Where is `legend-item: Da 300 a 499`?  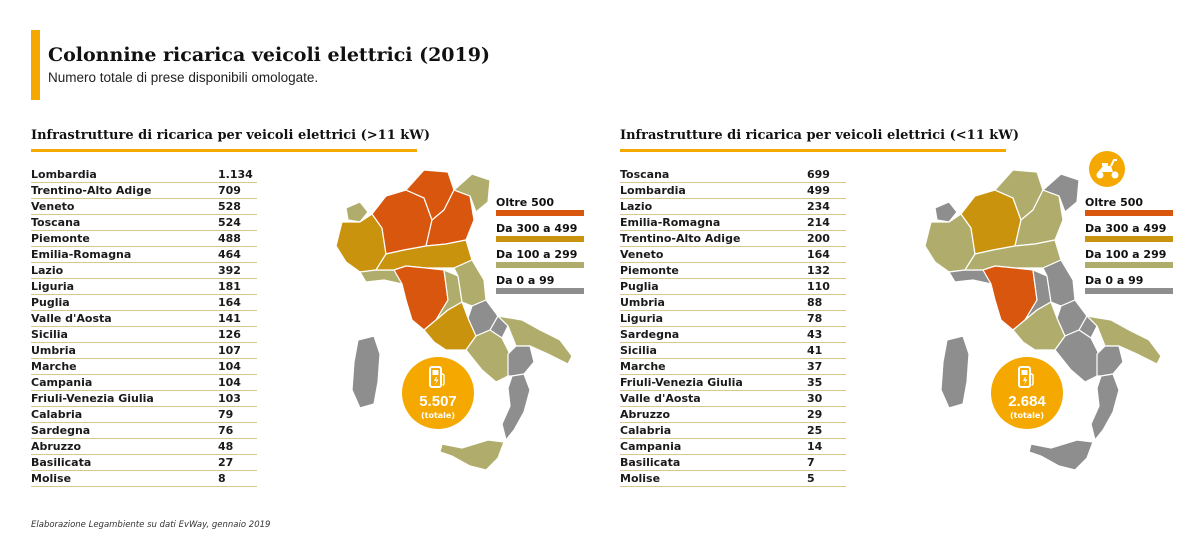
legend-item: Da 300 a 499 is located at coordinates (1142, 234).